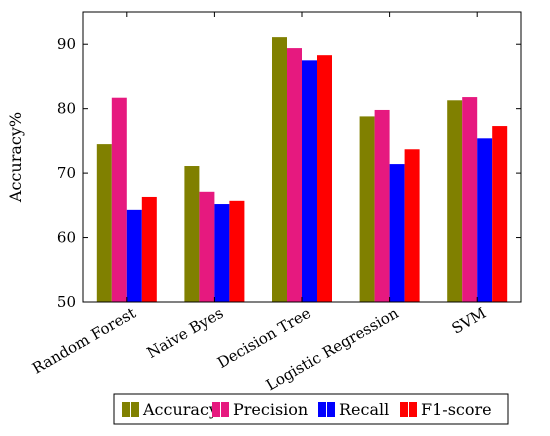  Describe the element at coordinates (456, 409) in the screenshot. I see `legend-label: F1-score` at that location.